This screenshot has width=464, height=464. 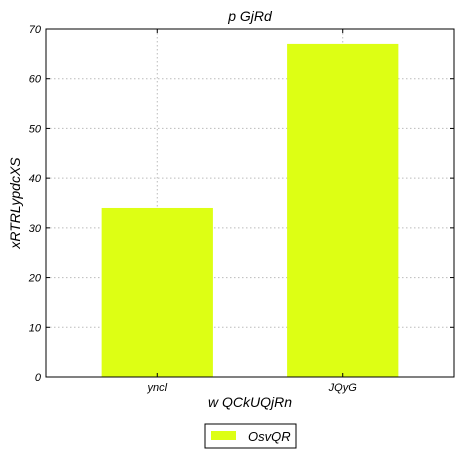 What do you see at coordinates (35, 328) in the screenshot?
I see `y-tick-label: 10` at bounding box center [35, 328].